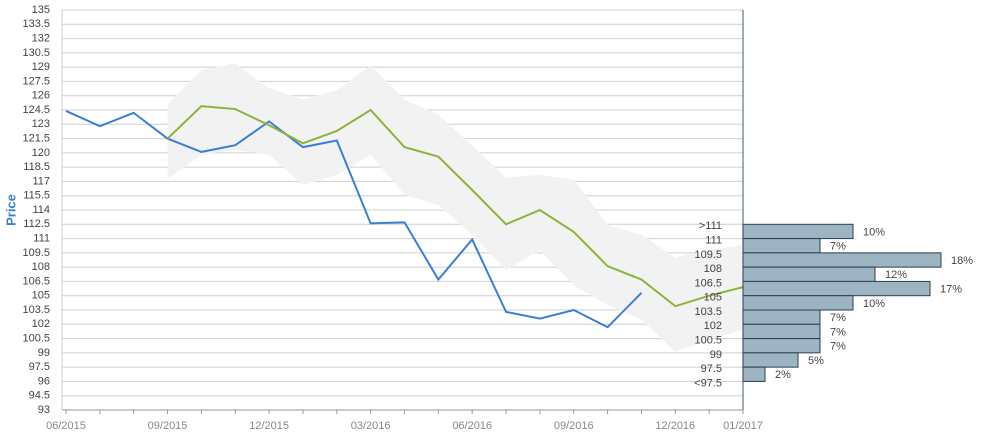 The width and height of the screenshot is (982, 437). I want to click on y-tick-label: 102, so click(41, 324).